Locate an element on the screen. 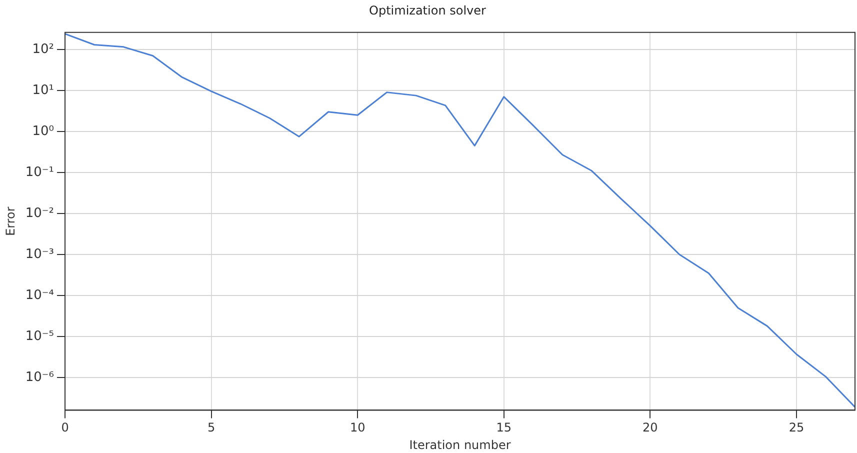 The width and height of the screenshot is (857, 453). y-tick-label: 10⁻¹ is located at coordinates (39, 172).